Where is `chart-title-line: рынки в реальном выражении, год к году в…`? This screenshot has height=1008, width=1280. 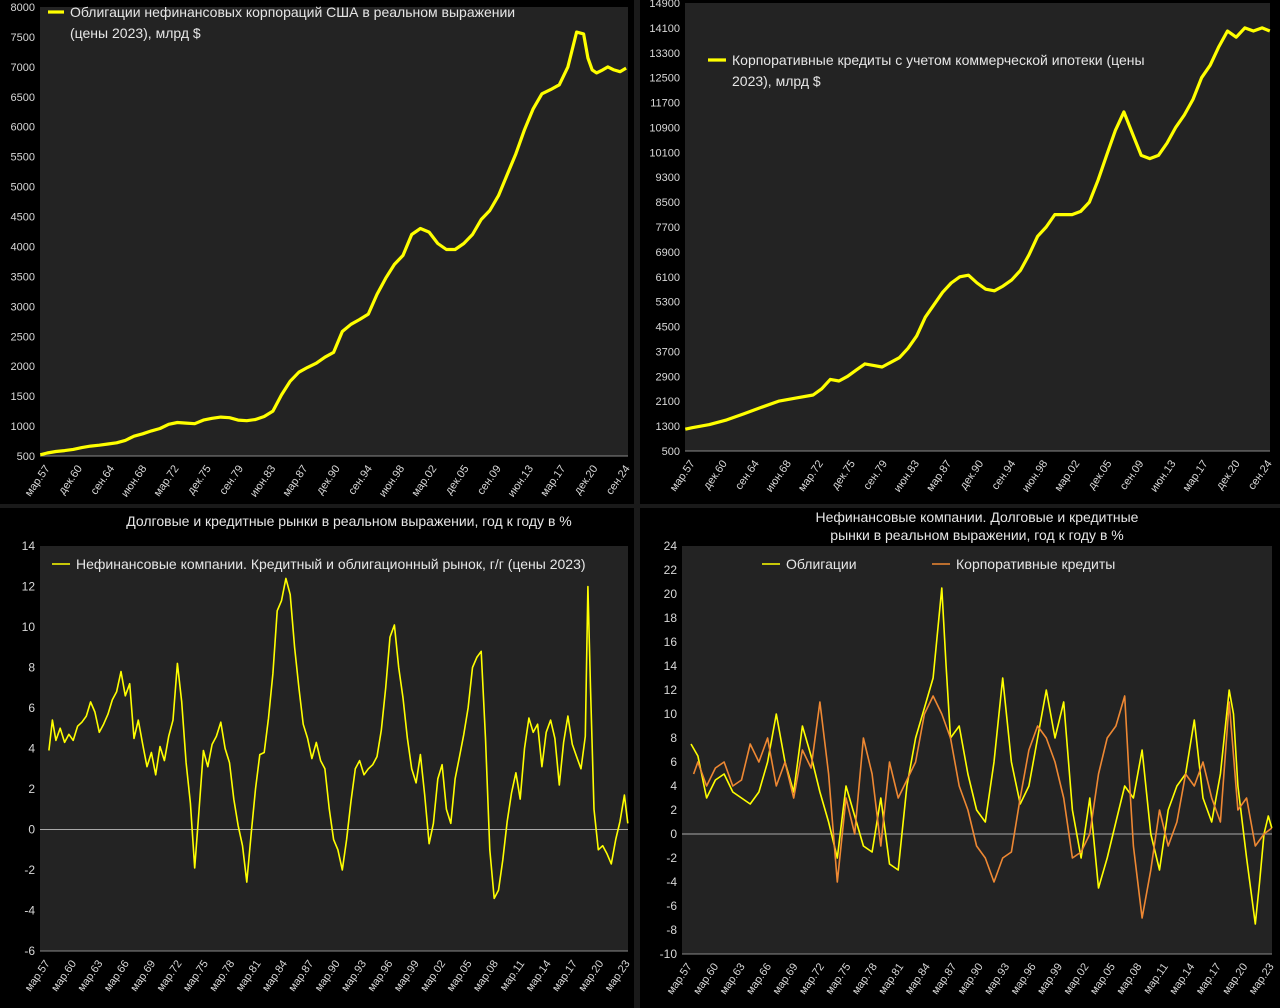 chart-title-line: рынки в реальном выражении, год к году в… is located at coordinates (976, 535).